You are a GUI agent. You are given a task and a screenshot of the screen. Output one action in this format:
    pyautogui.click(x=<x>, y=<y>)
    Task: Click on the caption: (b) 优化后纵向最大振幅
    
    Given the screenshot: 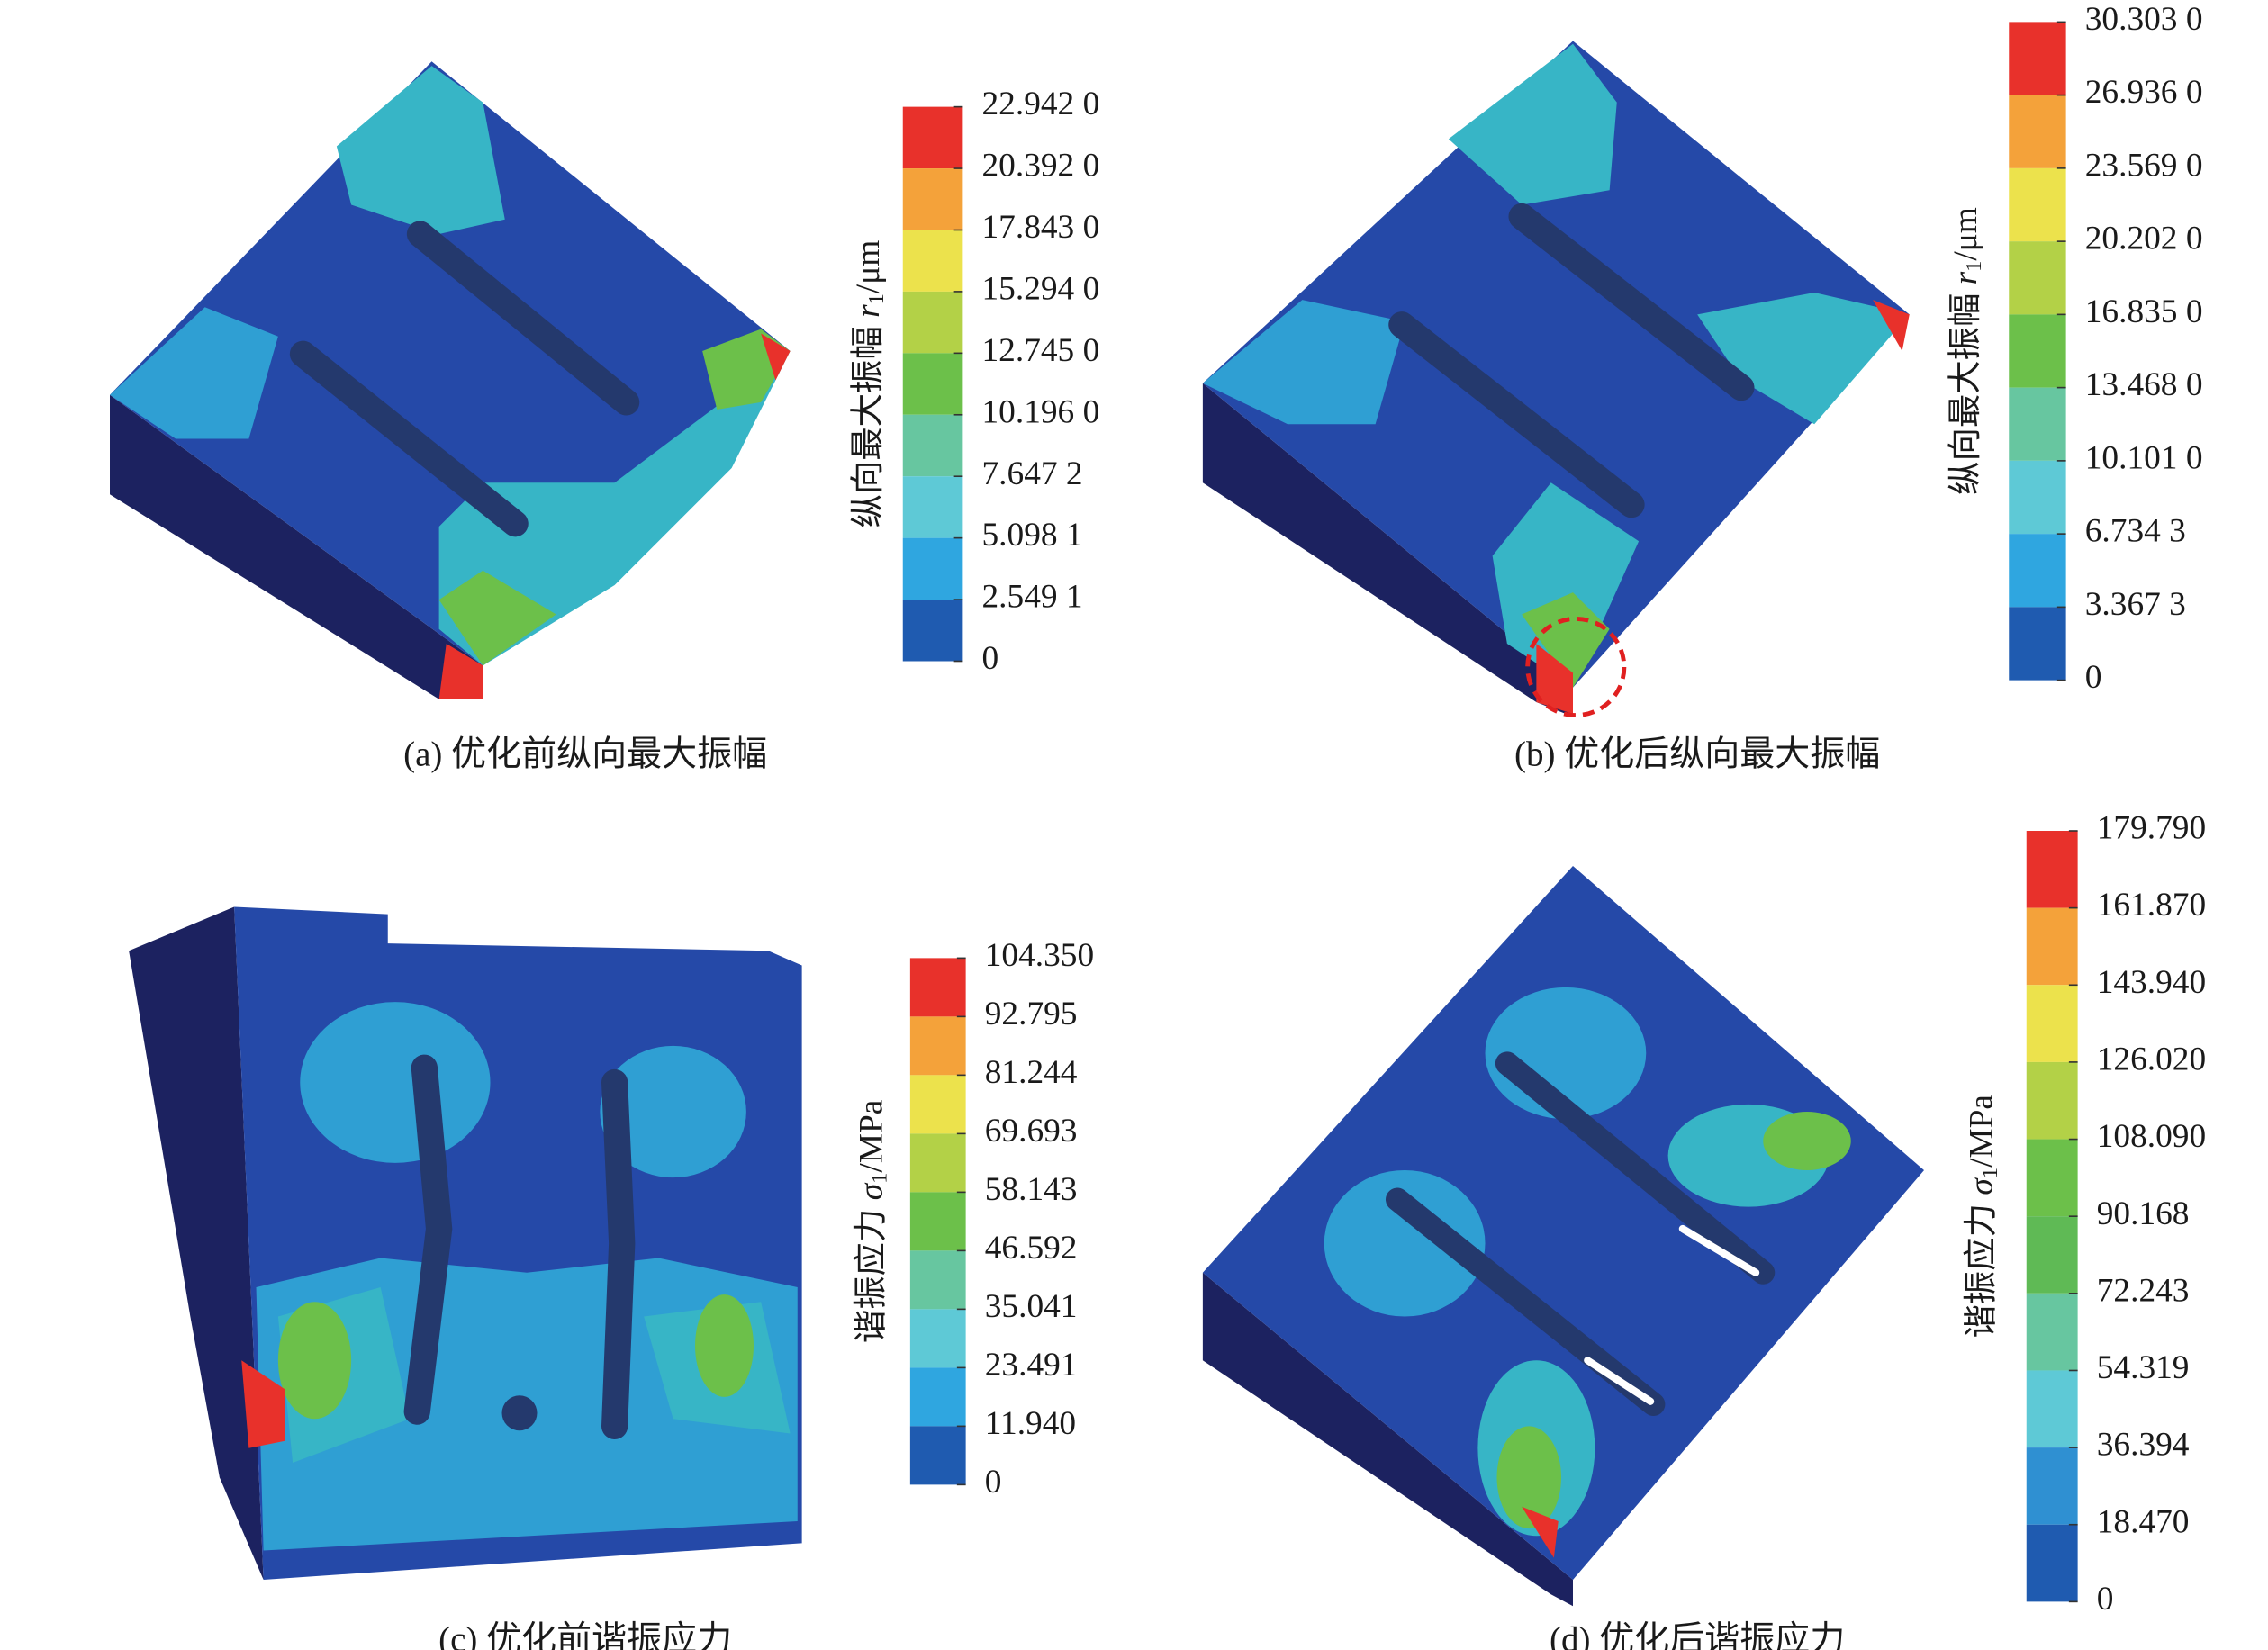 What is the action you would take?
    pyautogui.click(x=1697, y=754)
    